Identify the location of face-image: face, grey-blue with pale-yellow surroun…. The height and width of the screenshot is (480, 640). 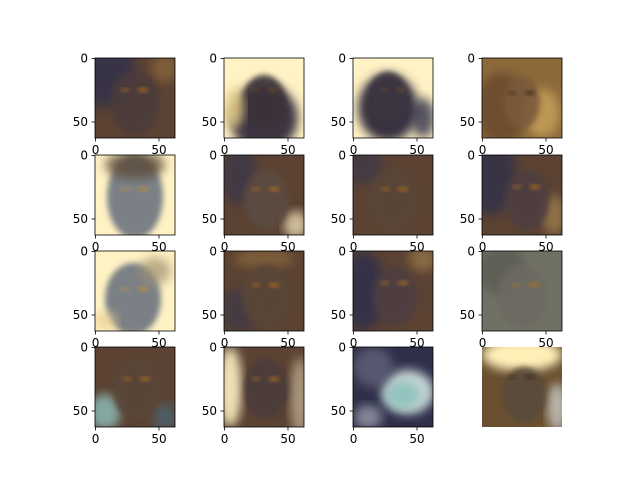
(135, 291).